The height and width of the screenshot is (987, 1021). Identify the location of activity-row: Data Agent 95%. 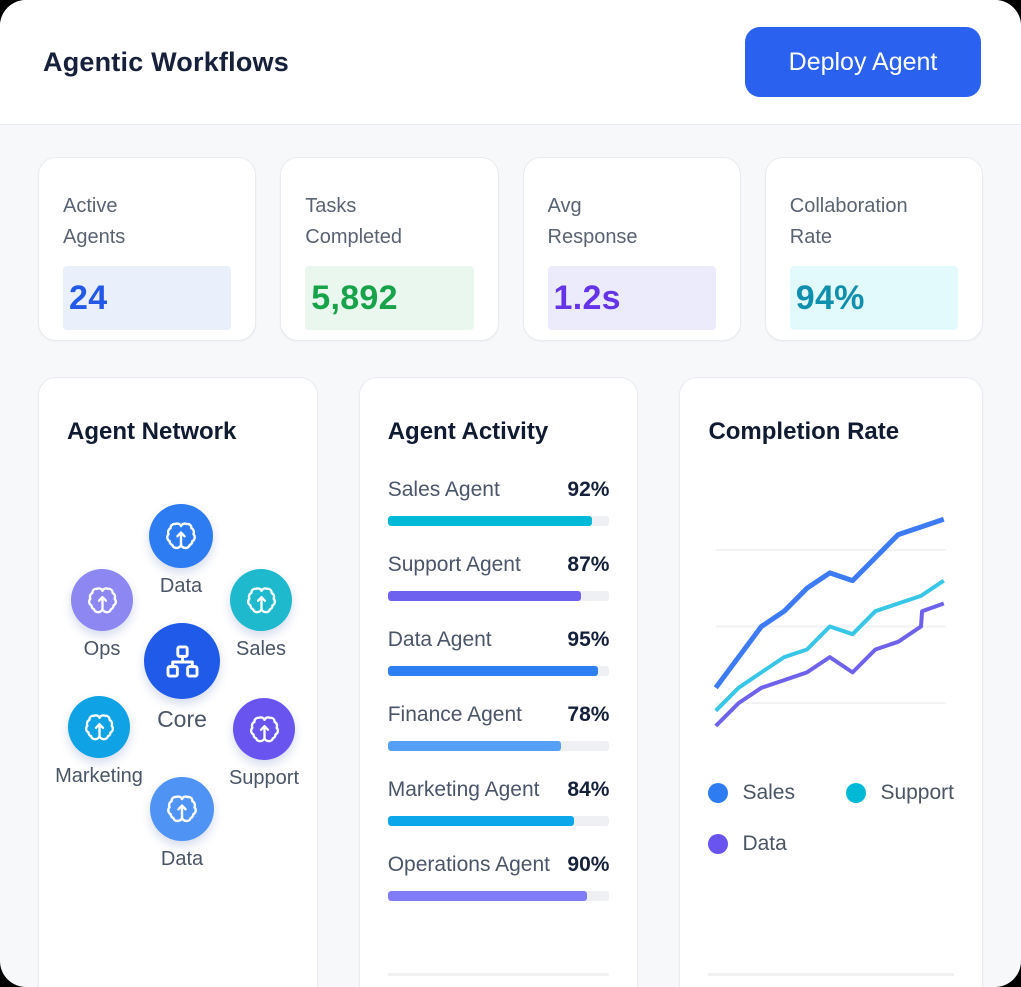
(498, 650).